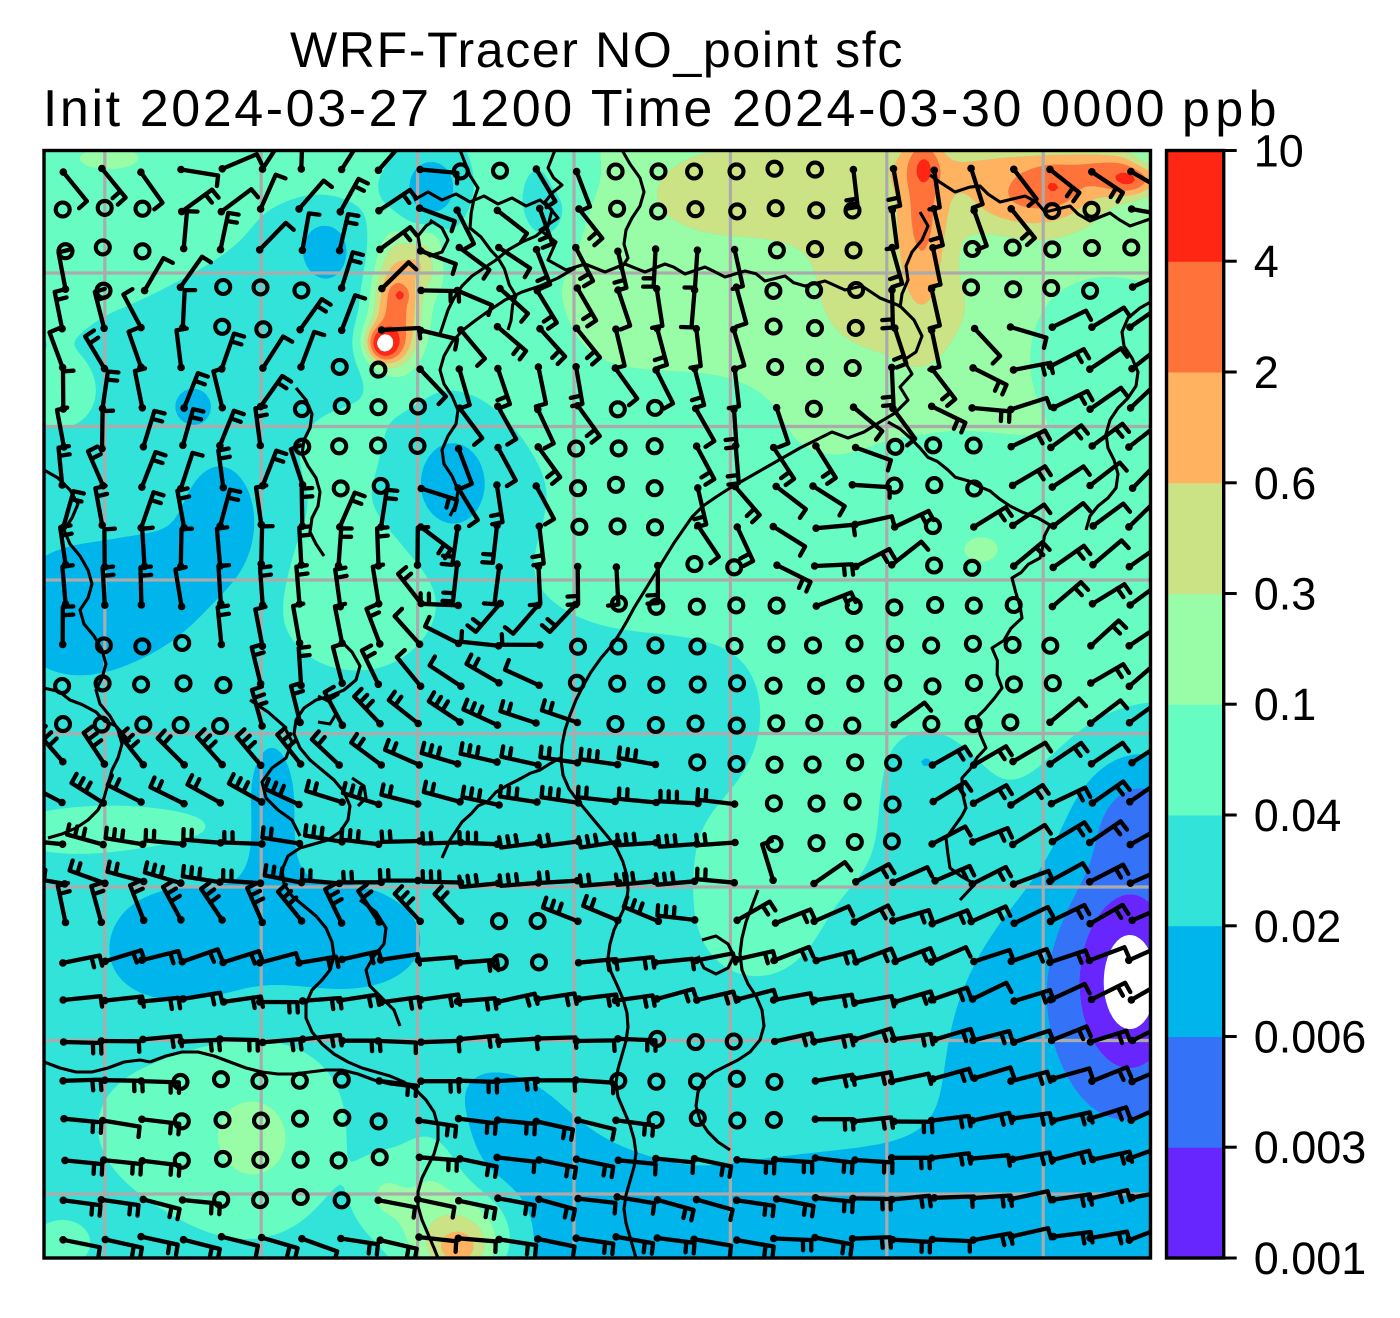 This screenshot has height=1318, width=1400. What do you see at coordinates (1285, 594) in the screenshot?
I see `svg-text: 0.3` at bounding box center [1285, 594].